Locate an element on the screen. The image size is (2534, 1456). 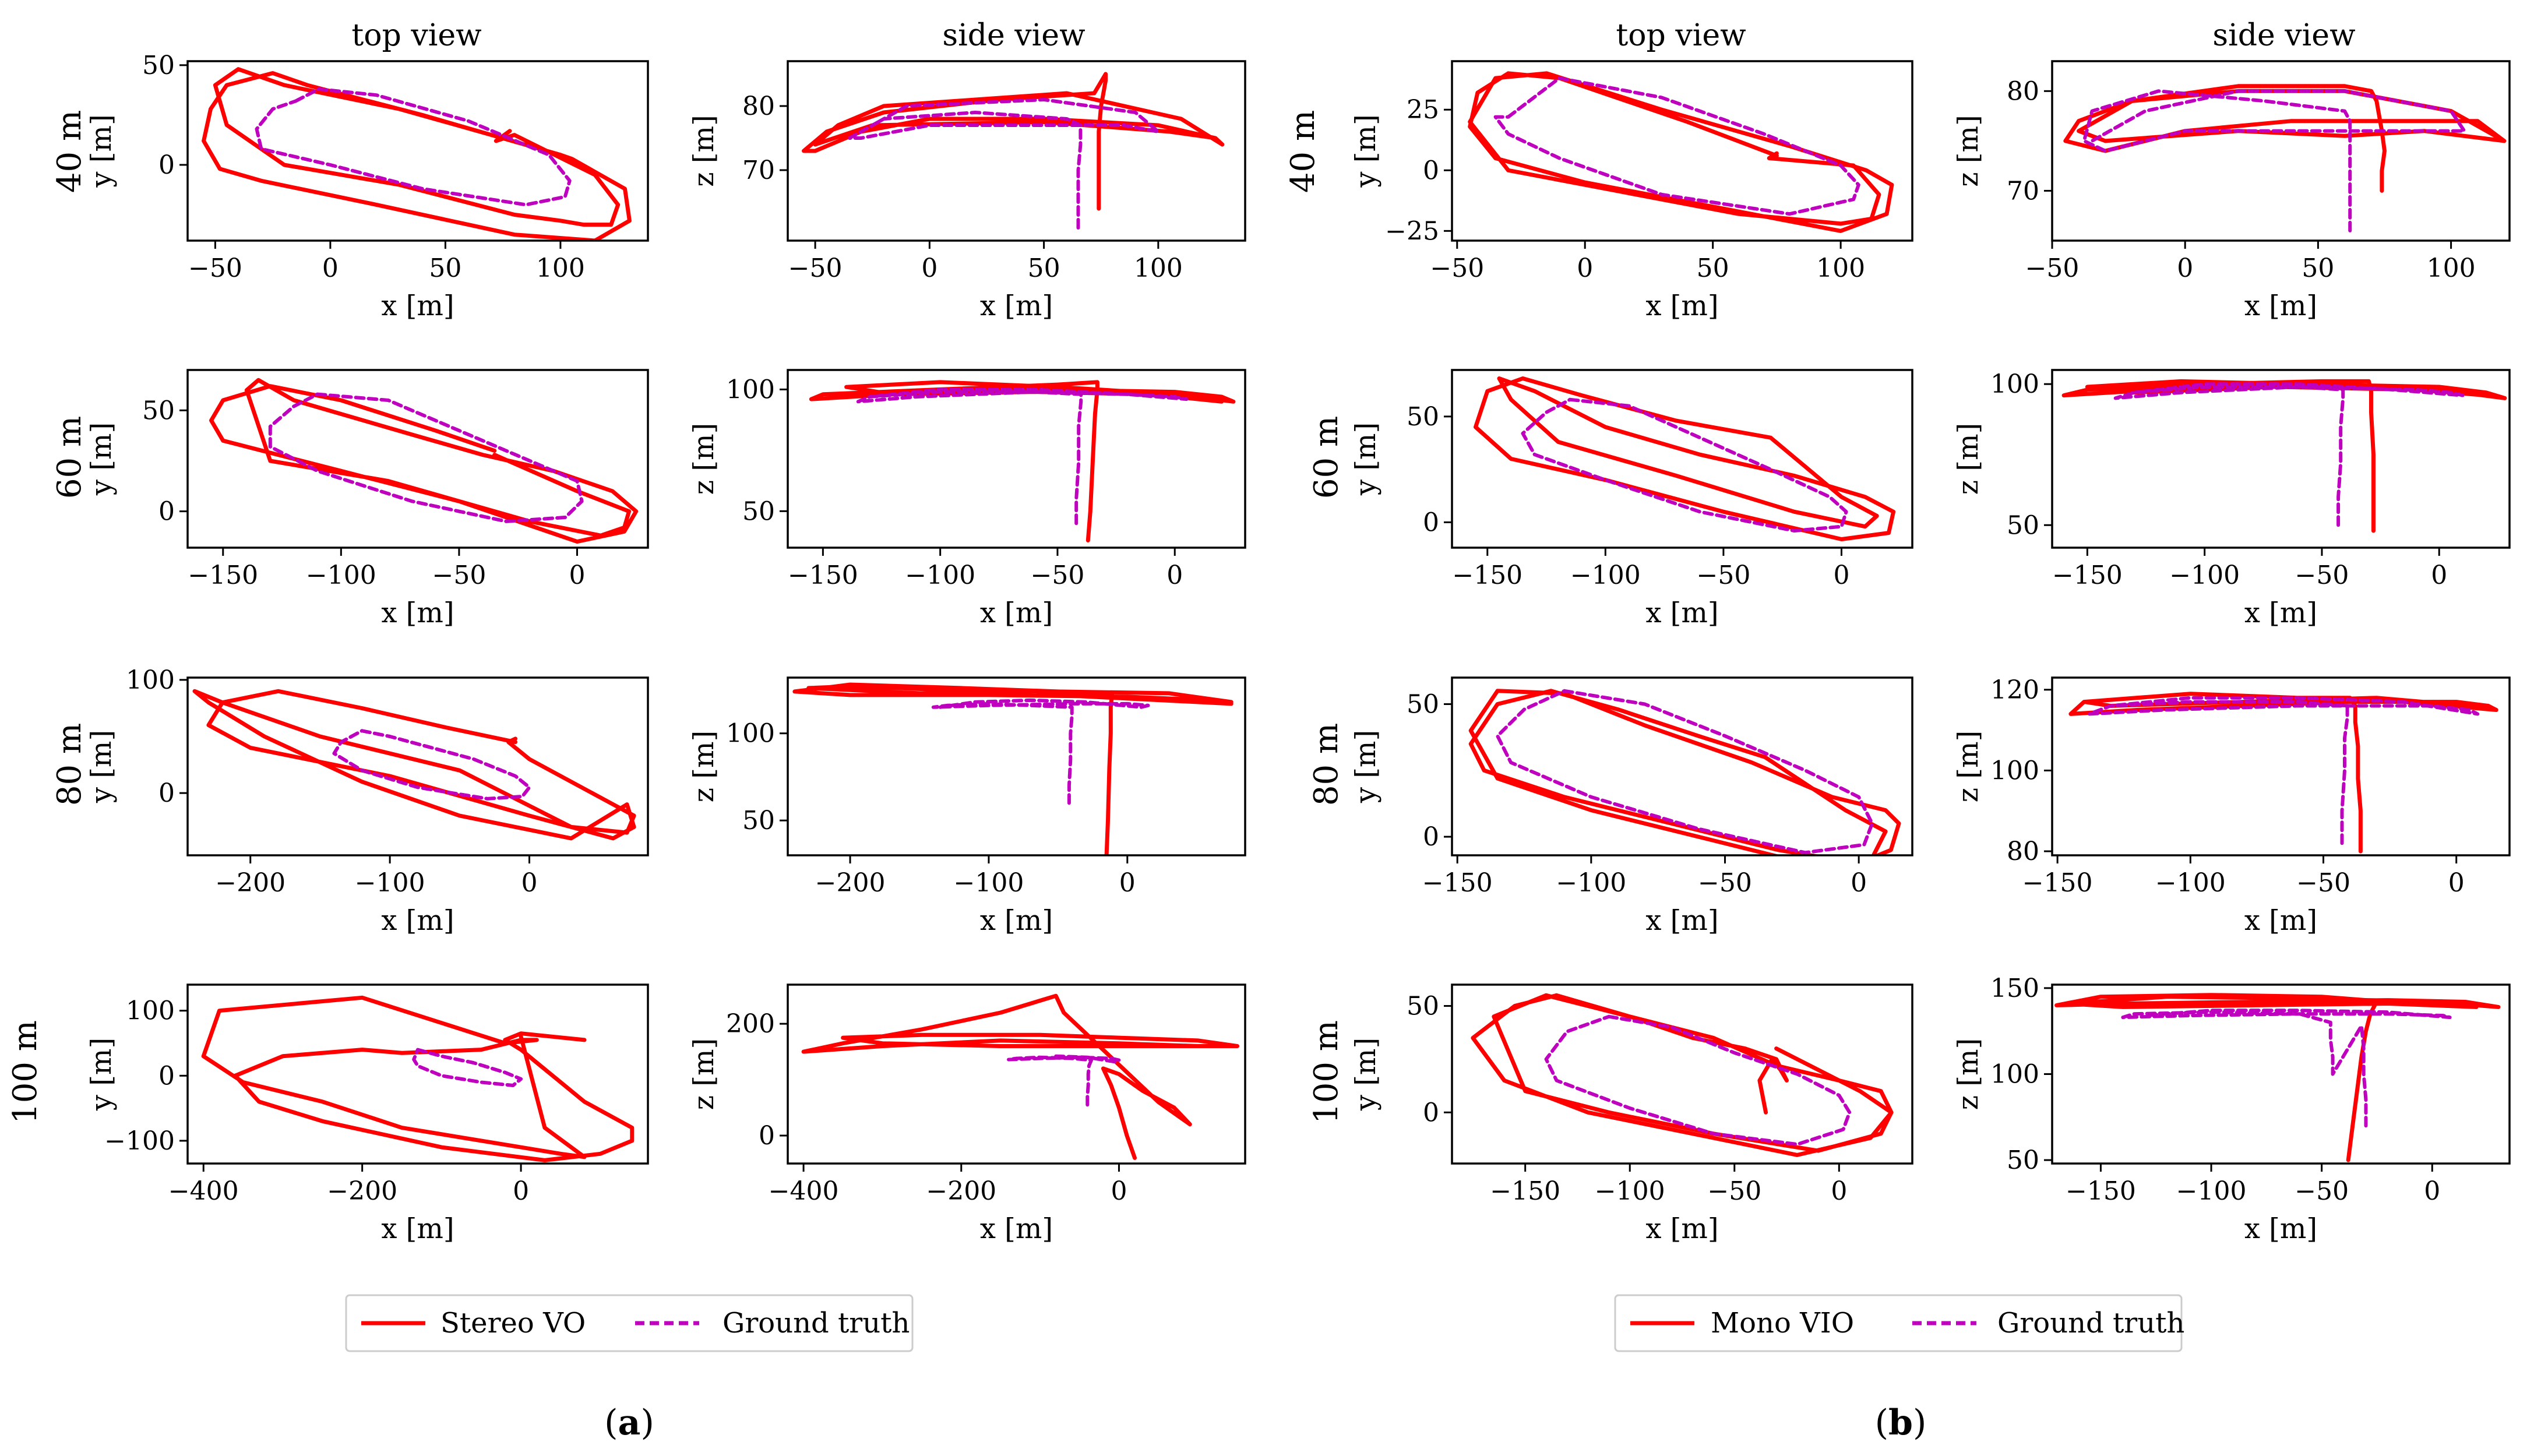
estimated-trajectory-b-80-top is located at coordinates (1684, 772).